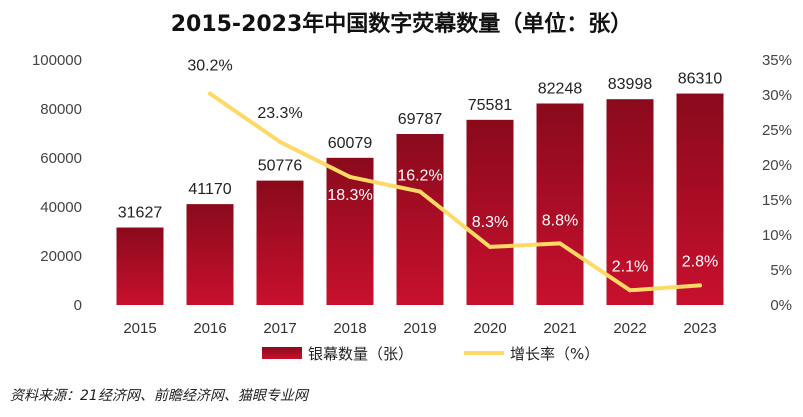 Image resolution: width=803 pixels, height=417 pixels. I want to click on left-axis-tick-label: 40000, so click(61, 207).